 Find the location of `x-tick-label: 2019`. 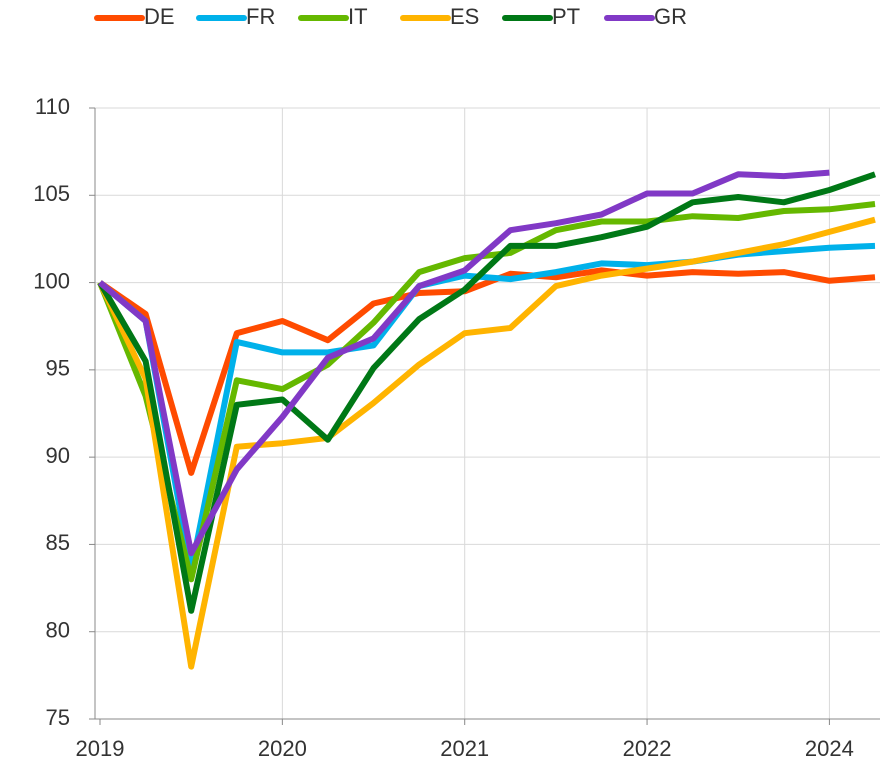

x-tick-label: 2019 is located at coordinates (100, 748).